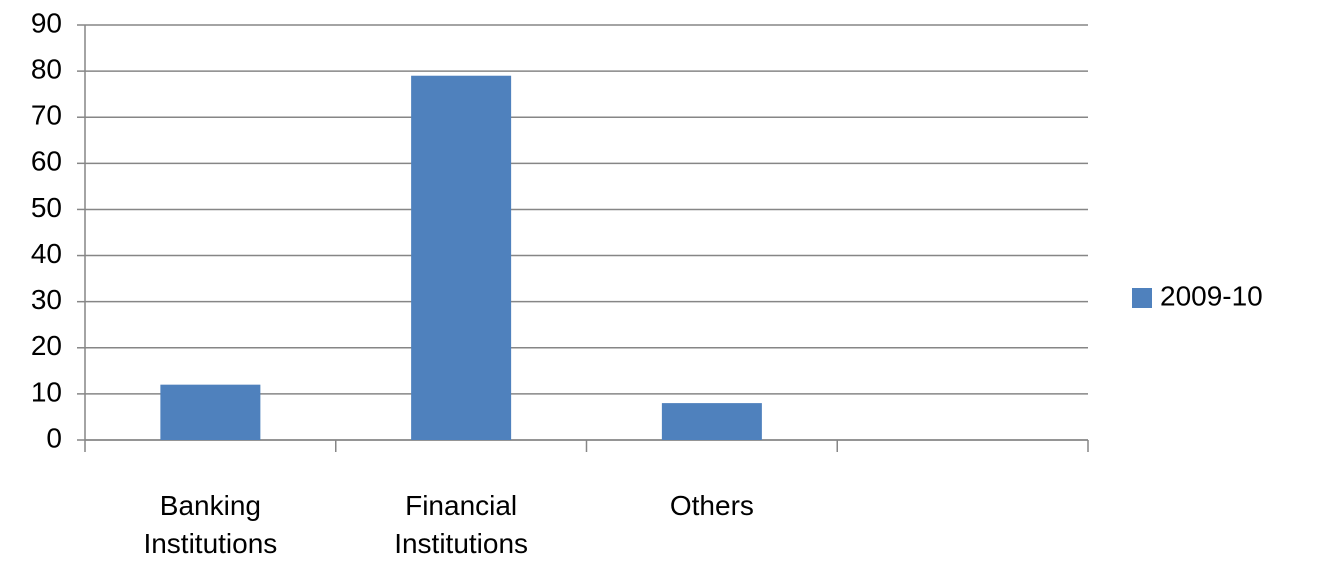 This screenshot has height=567, width=1319. I want to click on y-tick-label: 90, so click(46, 22).